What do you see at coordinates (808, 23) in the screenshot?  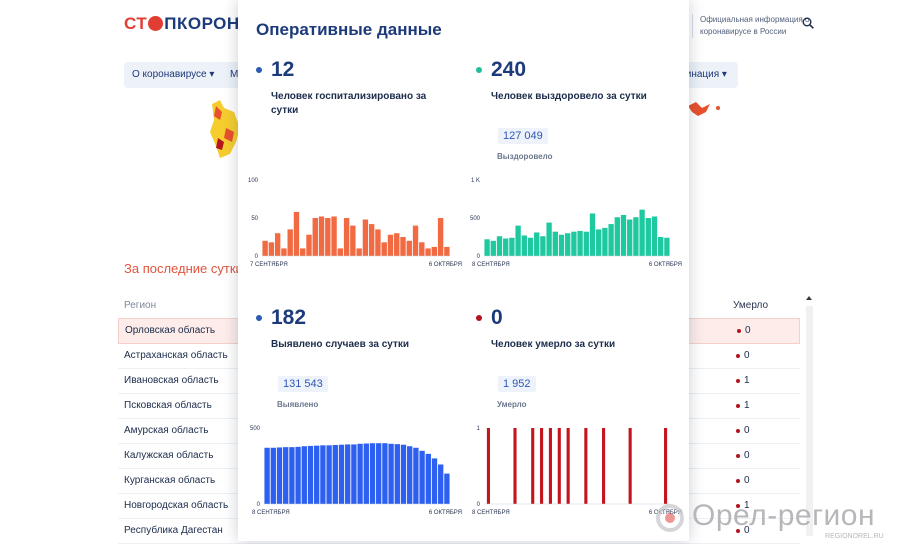 I see `search-icon` at bounding box center [808, 23].